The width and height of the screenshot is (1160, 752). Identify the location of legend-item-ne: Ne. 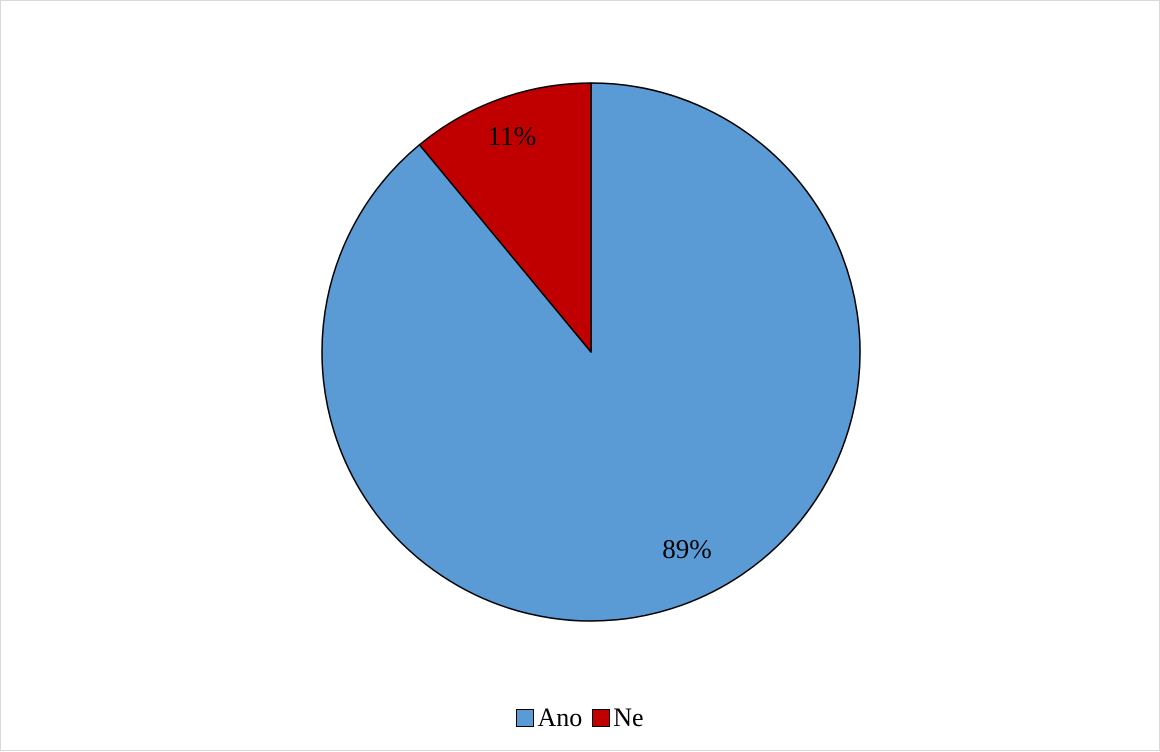
(618, 718).